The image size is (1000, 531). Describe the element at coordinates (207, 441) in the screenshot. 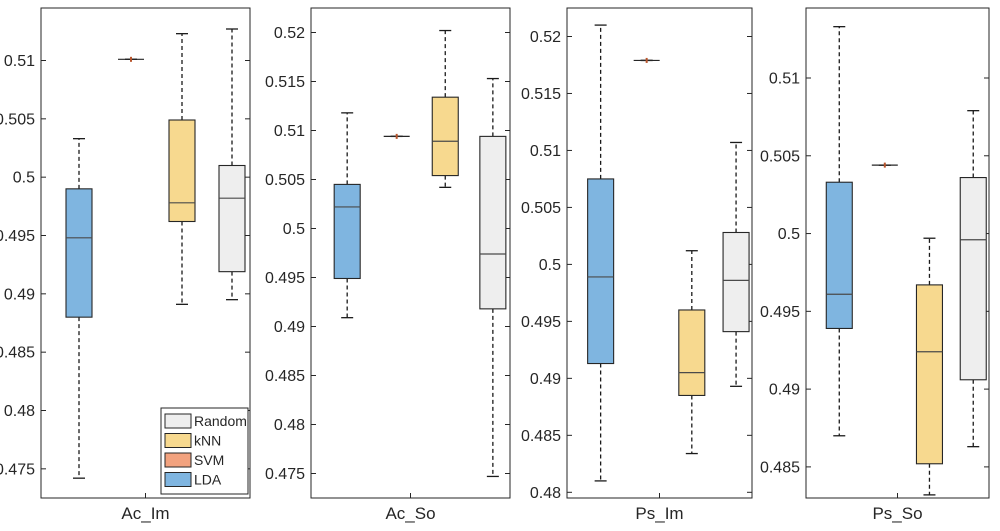

I see `legend-label-knn: kNN` at that location.